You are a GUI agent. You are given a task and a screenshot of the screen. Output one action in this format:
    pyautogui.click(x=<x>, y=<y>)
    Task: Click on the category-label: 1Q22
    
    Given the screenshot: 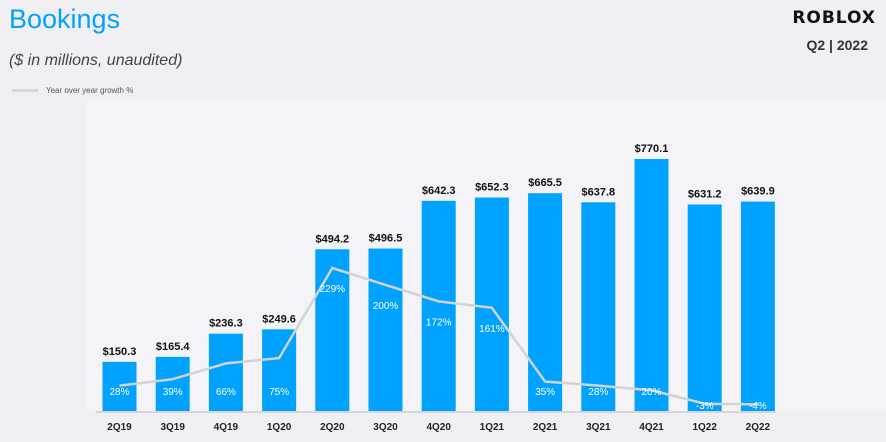 What is the action you would take?
    pyautogui.click(x=704, y=427)
    